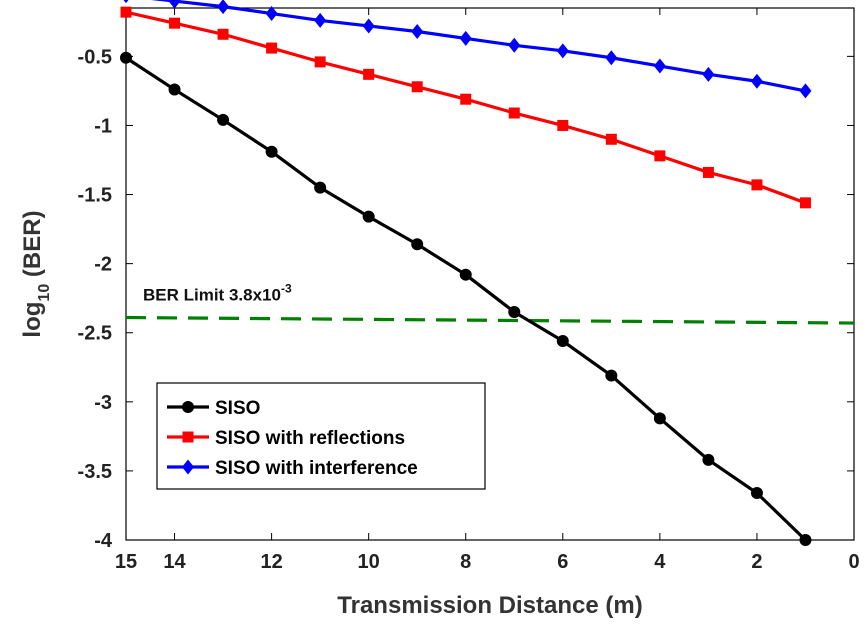 The height and width of the screenshot is (627, 866). Describe the element at coordinates (126, 562) in the screenshot. I see `x-tick-label: 15` at that location.